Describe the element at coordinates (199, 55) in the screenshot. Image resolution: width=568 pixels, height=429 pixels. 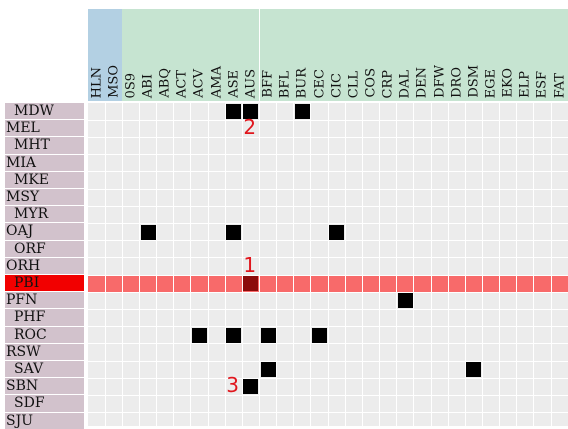
I see `column-header-acv: ACV` at that location.